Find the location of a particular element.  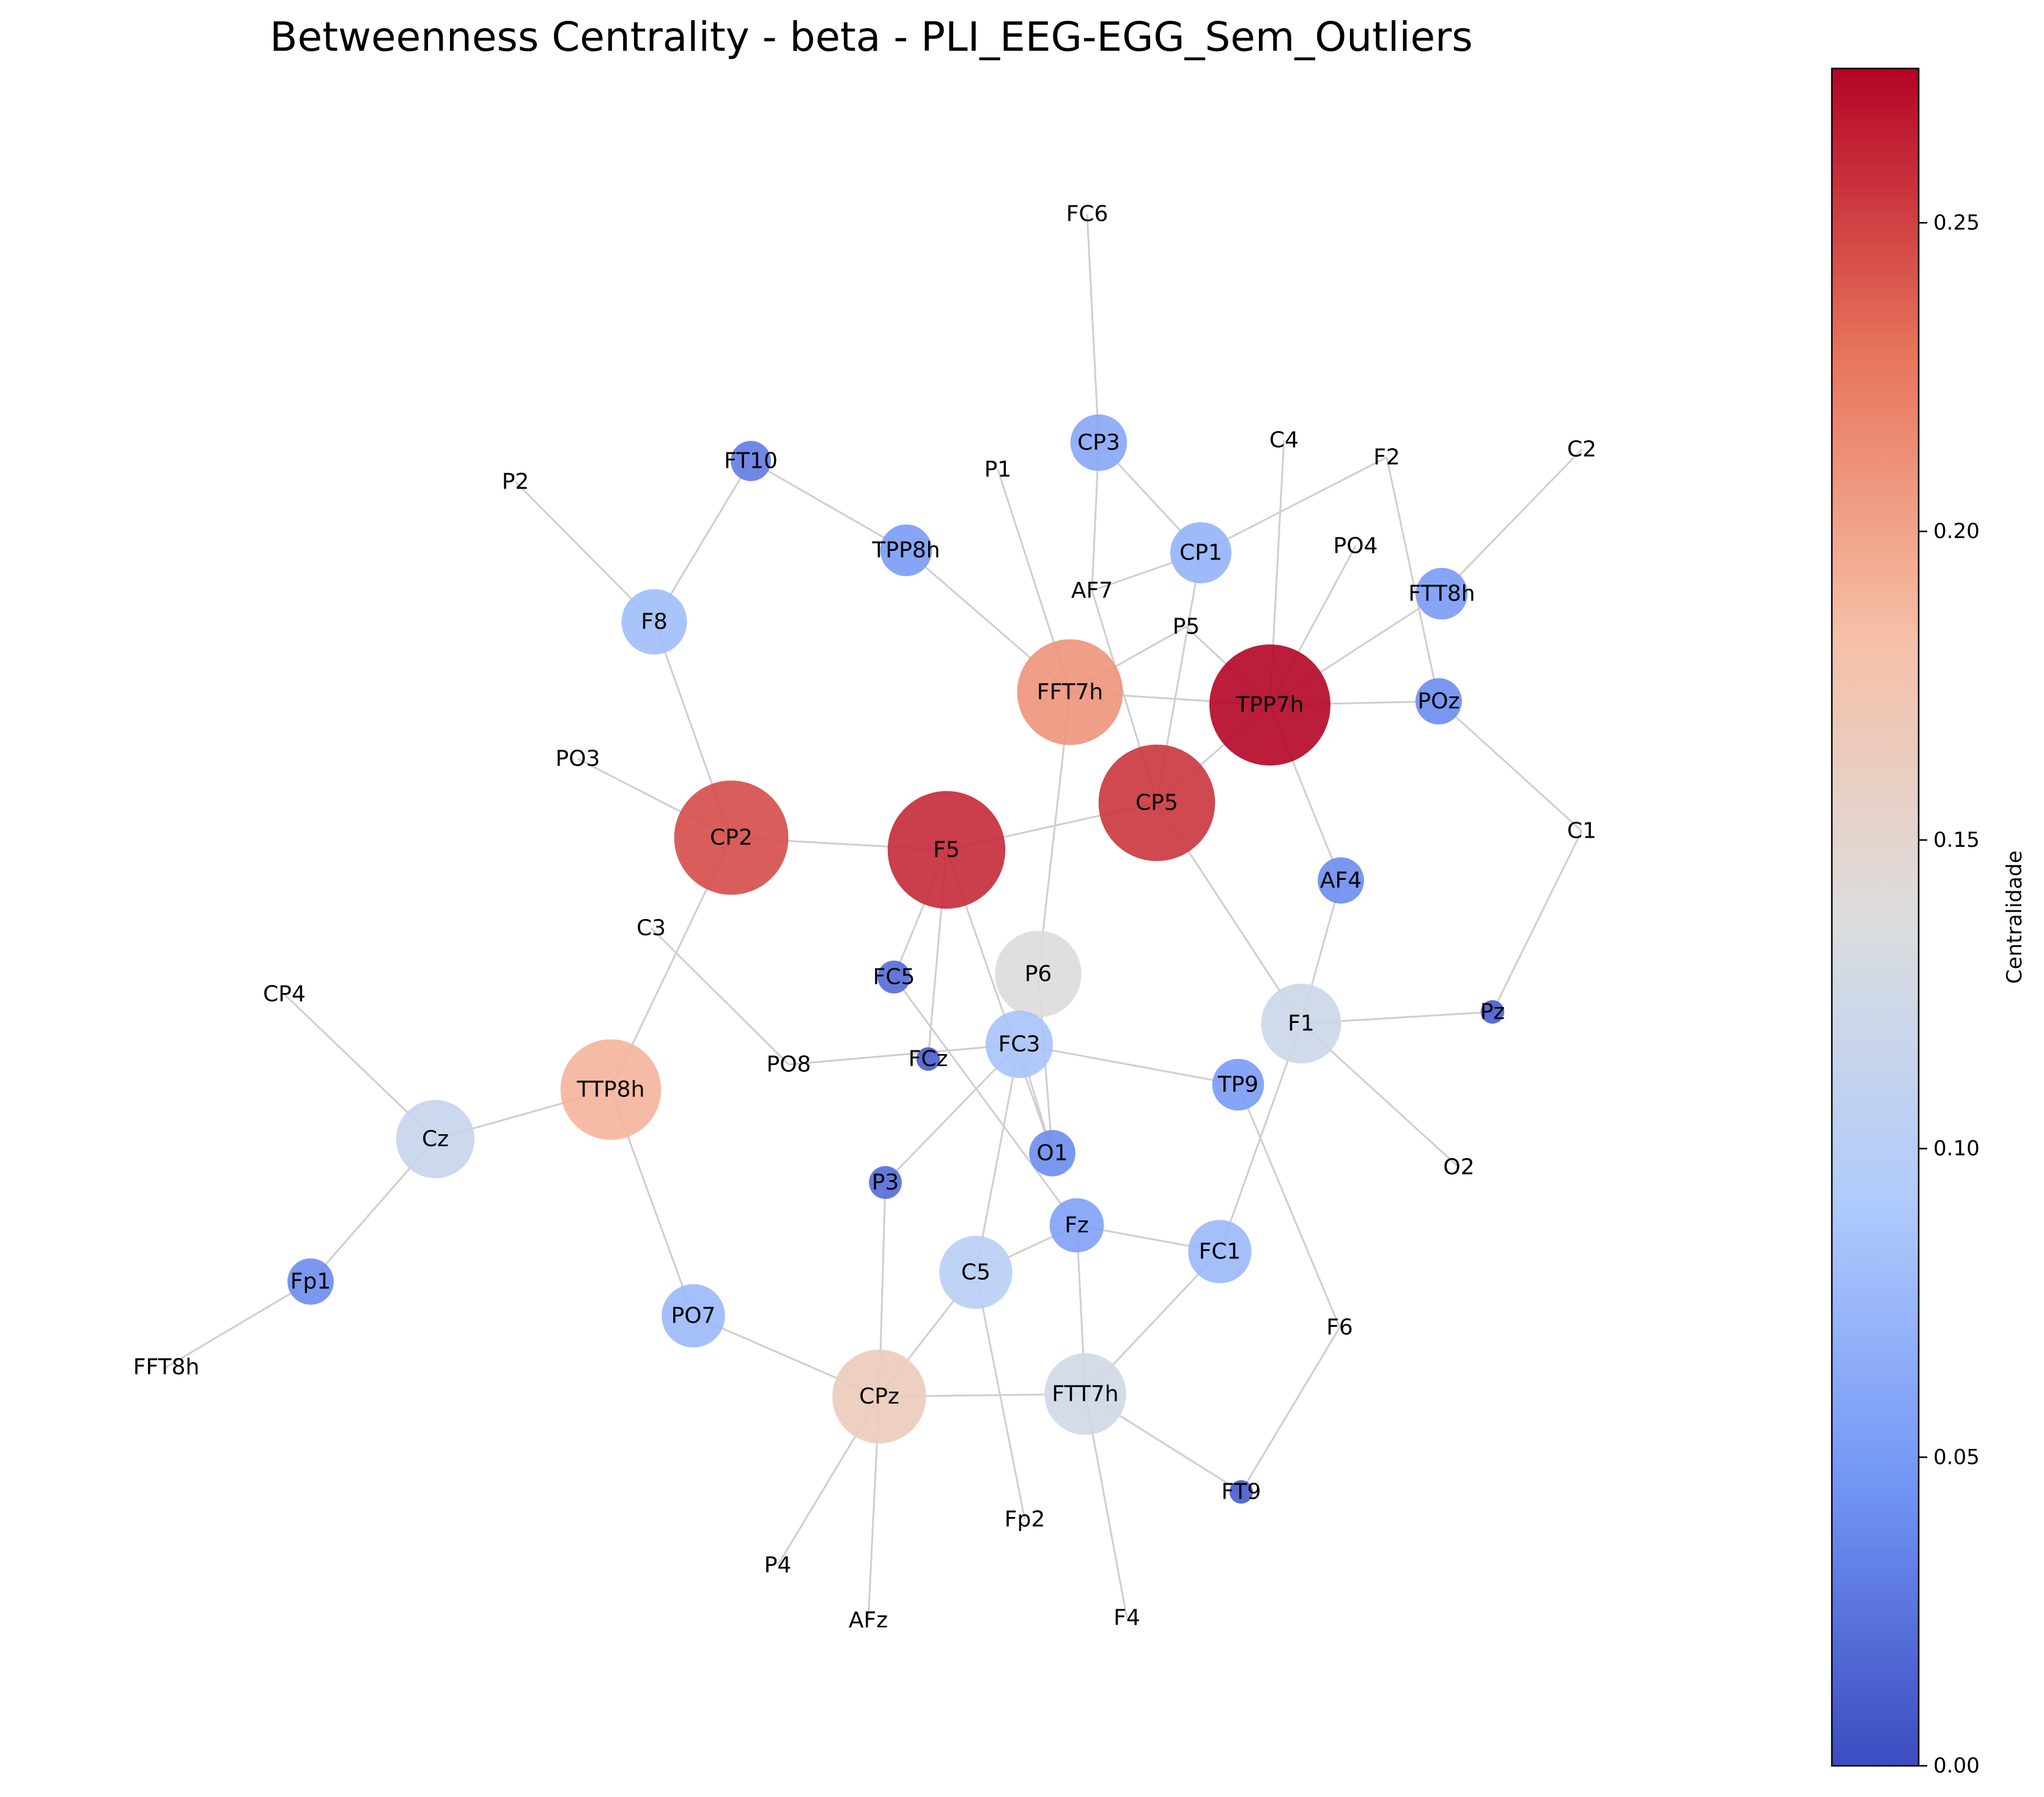

node-AF7: AF7 is located at coordinates (1092, 590).